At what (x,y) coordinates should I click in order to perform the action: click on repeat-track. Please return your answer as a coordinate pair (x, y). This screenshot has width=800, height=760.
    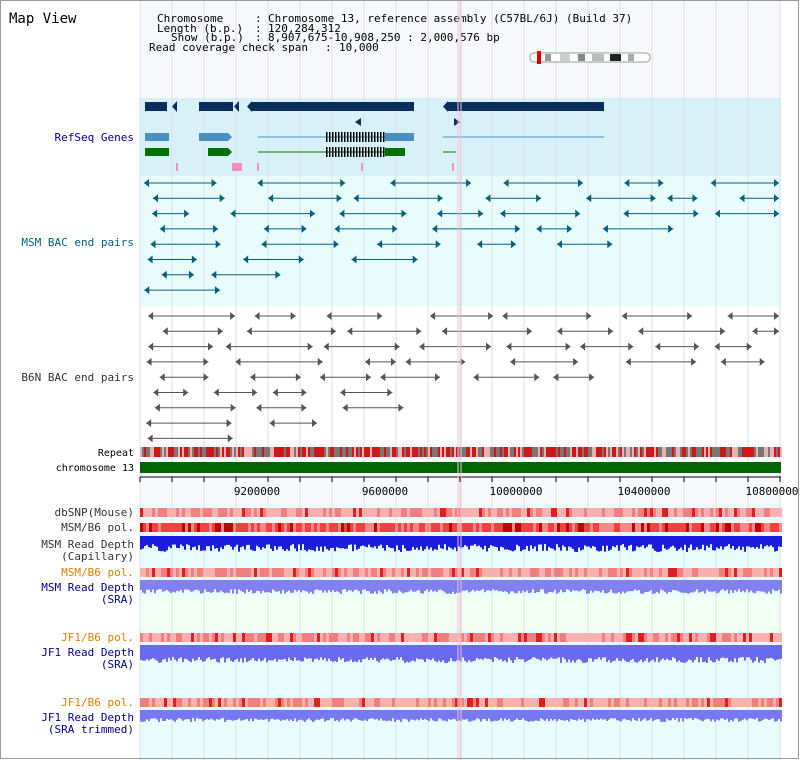
    Looking at the image, I should click on (461, 452).